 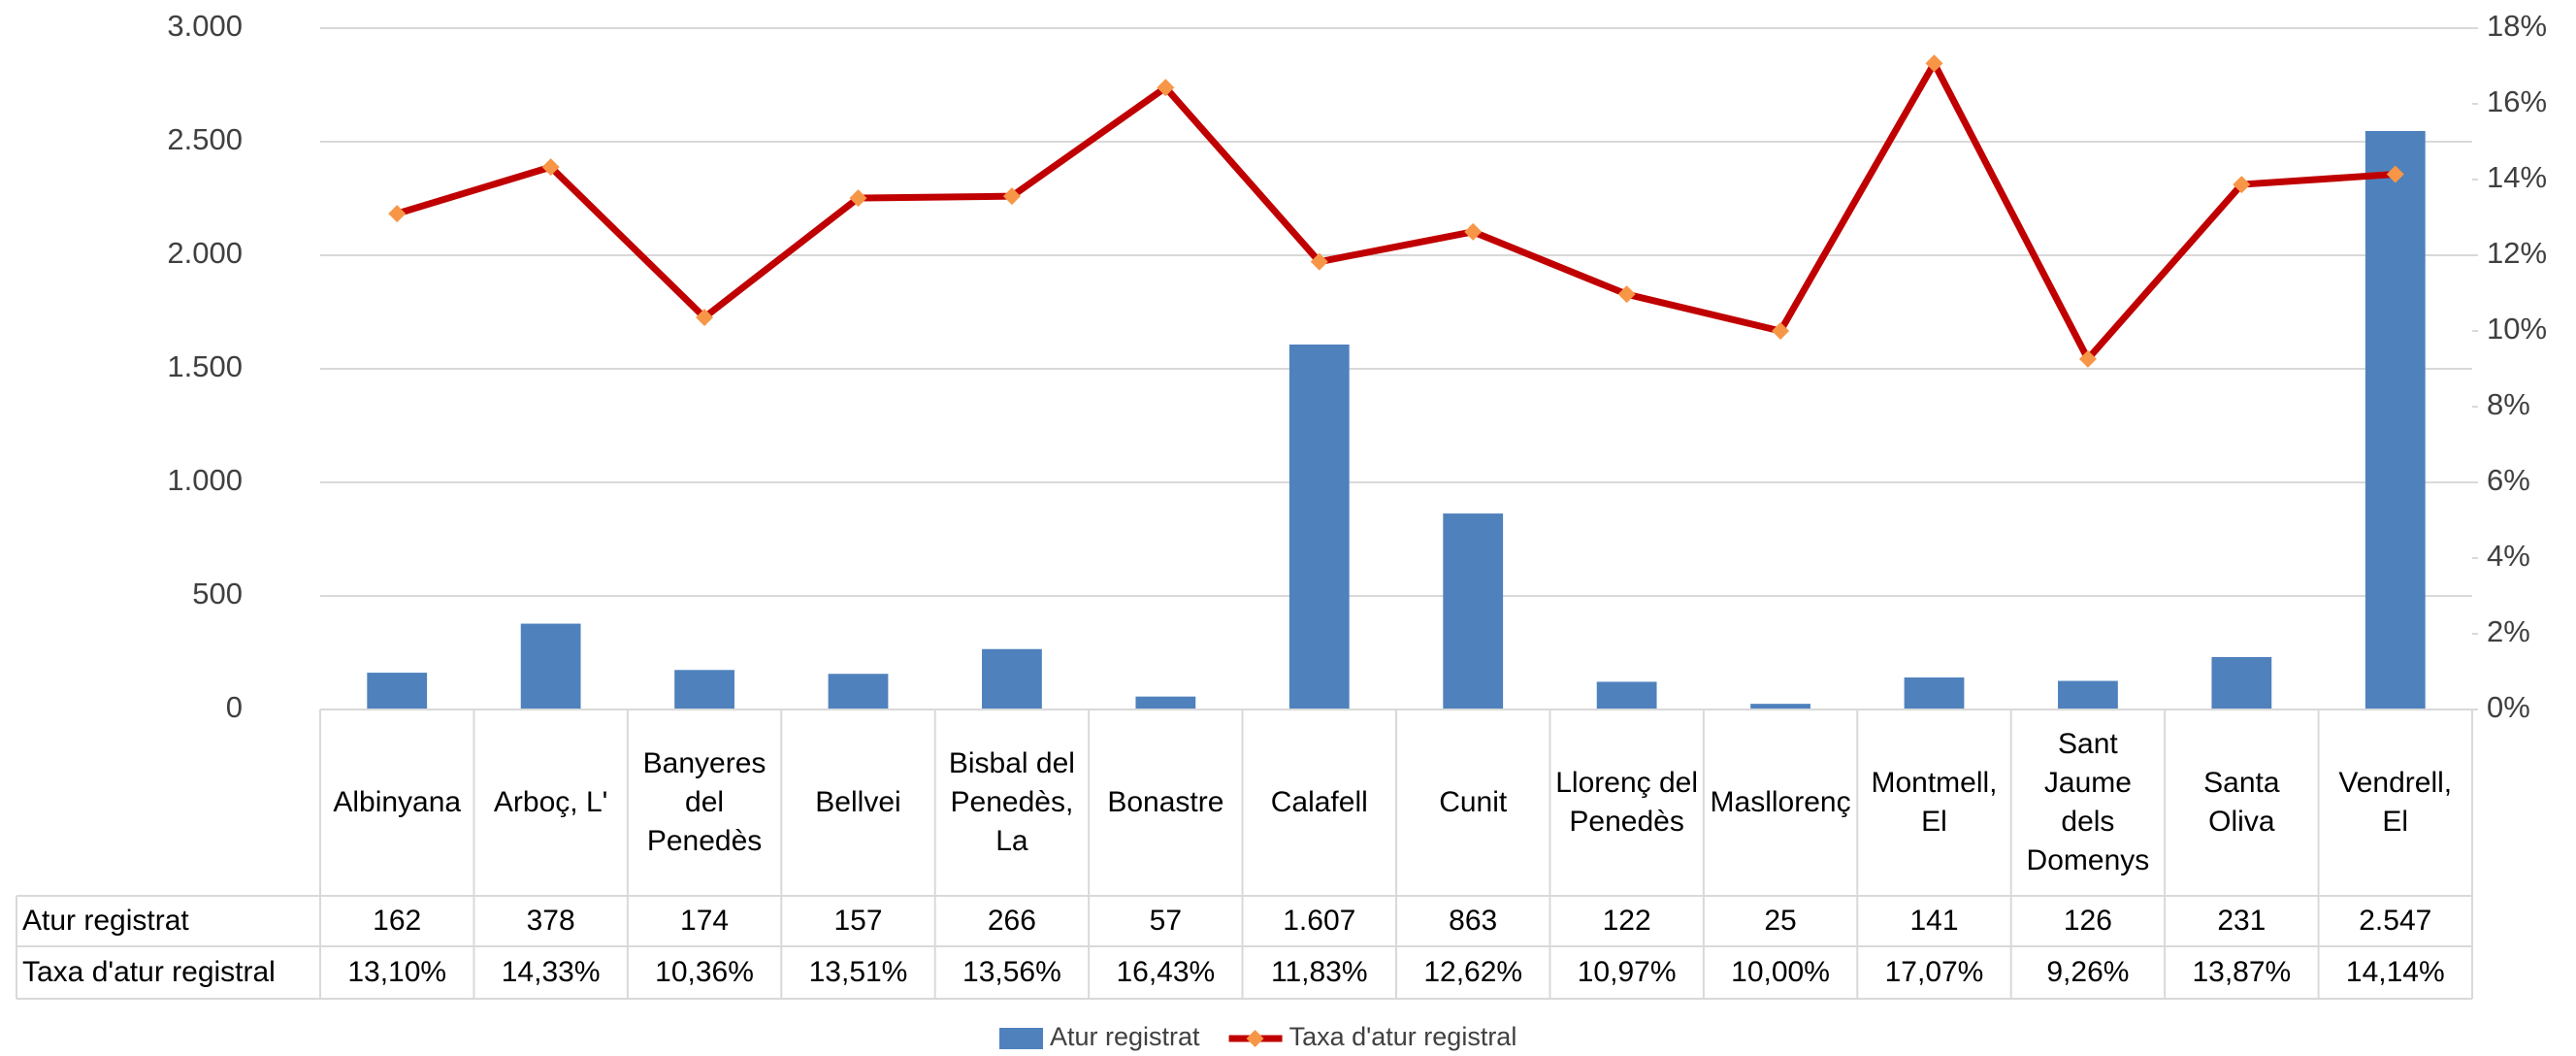 What do you see at coordinates (858, 972) in the screenshot?
I see `data-table-value: 13,51%` at bounding box center [858, 972].